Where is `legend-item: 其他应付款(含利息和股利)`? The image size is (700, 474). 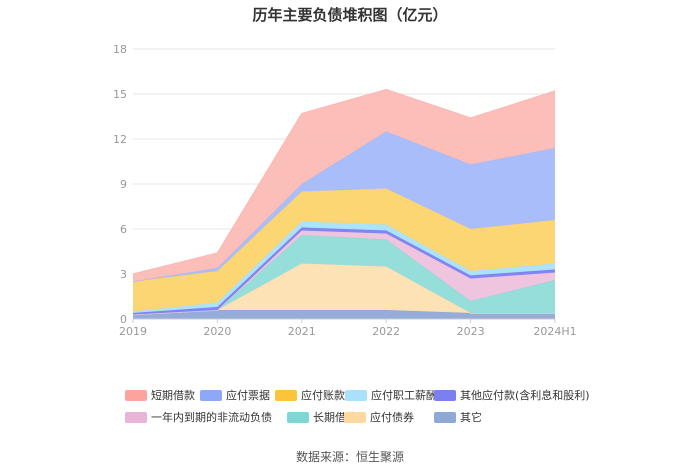
legend-item: 其他应付款(含利息和股利) is located at coordinates (512, 395).